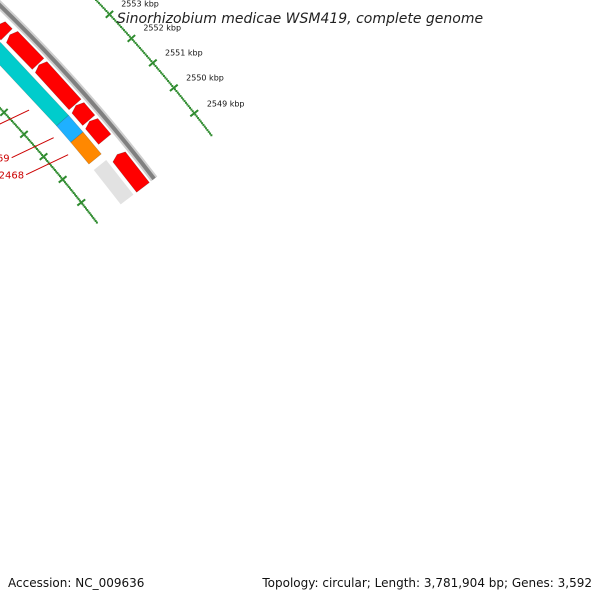 Image resolution: width=600 pixels, height=600 pixels. What do you see at coordinates (15, 123) in the screenshot?
I see `gene-label-group: Smed_2470` at bounding box center [15, 123].